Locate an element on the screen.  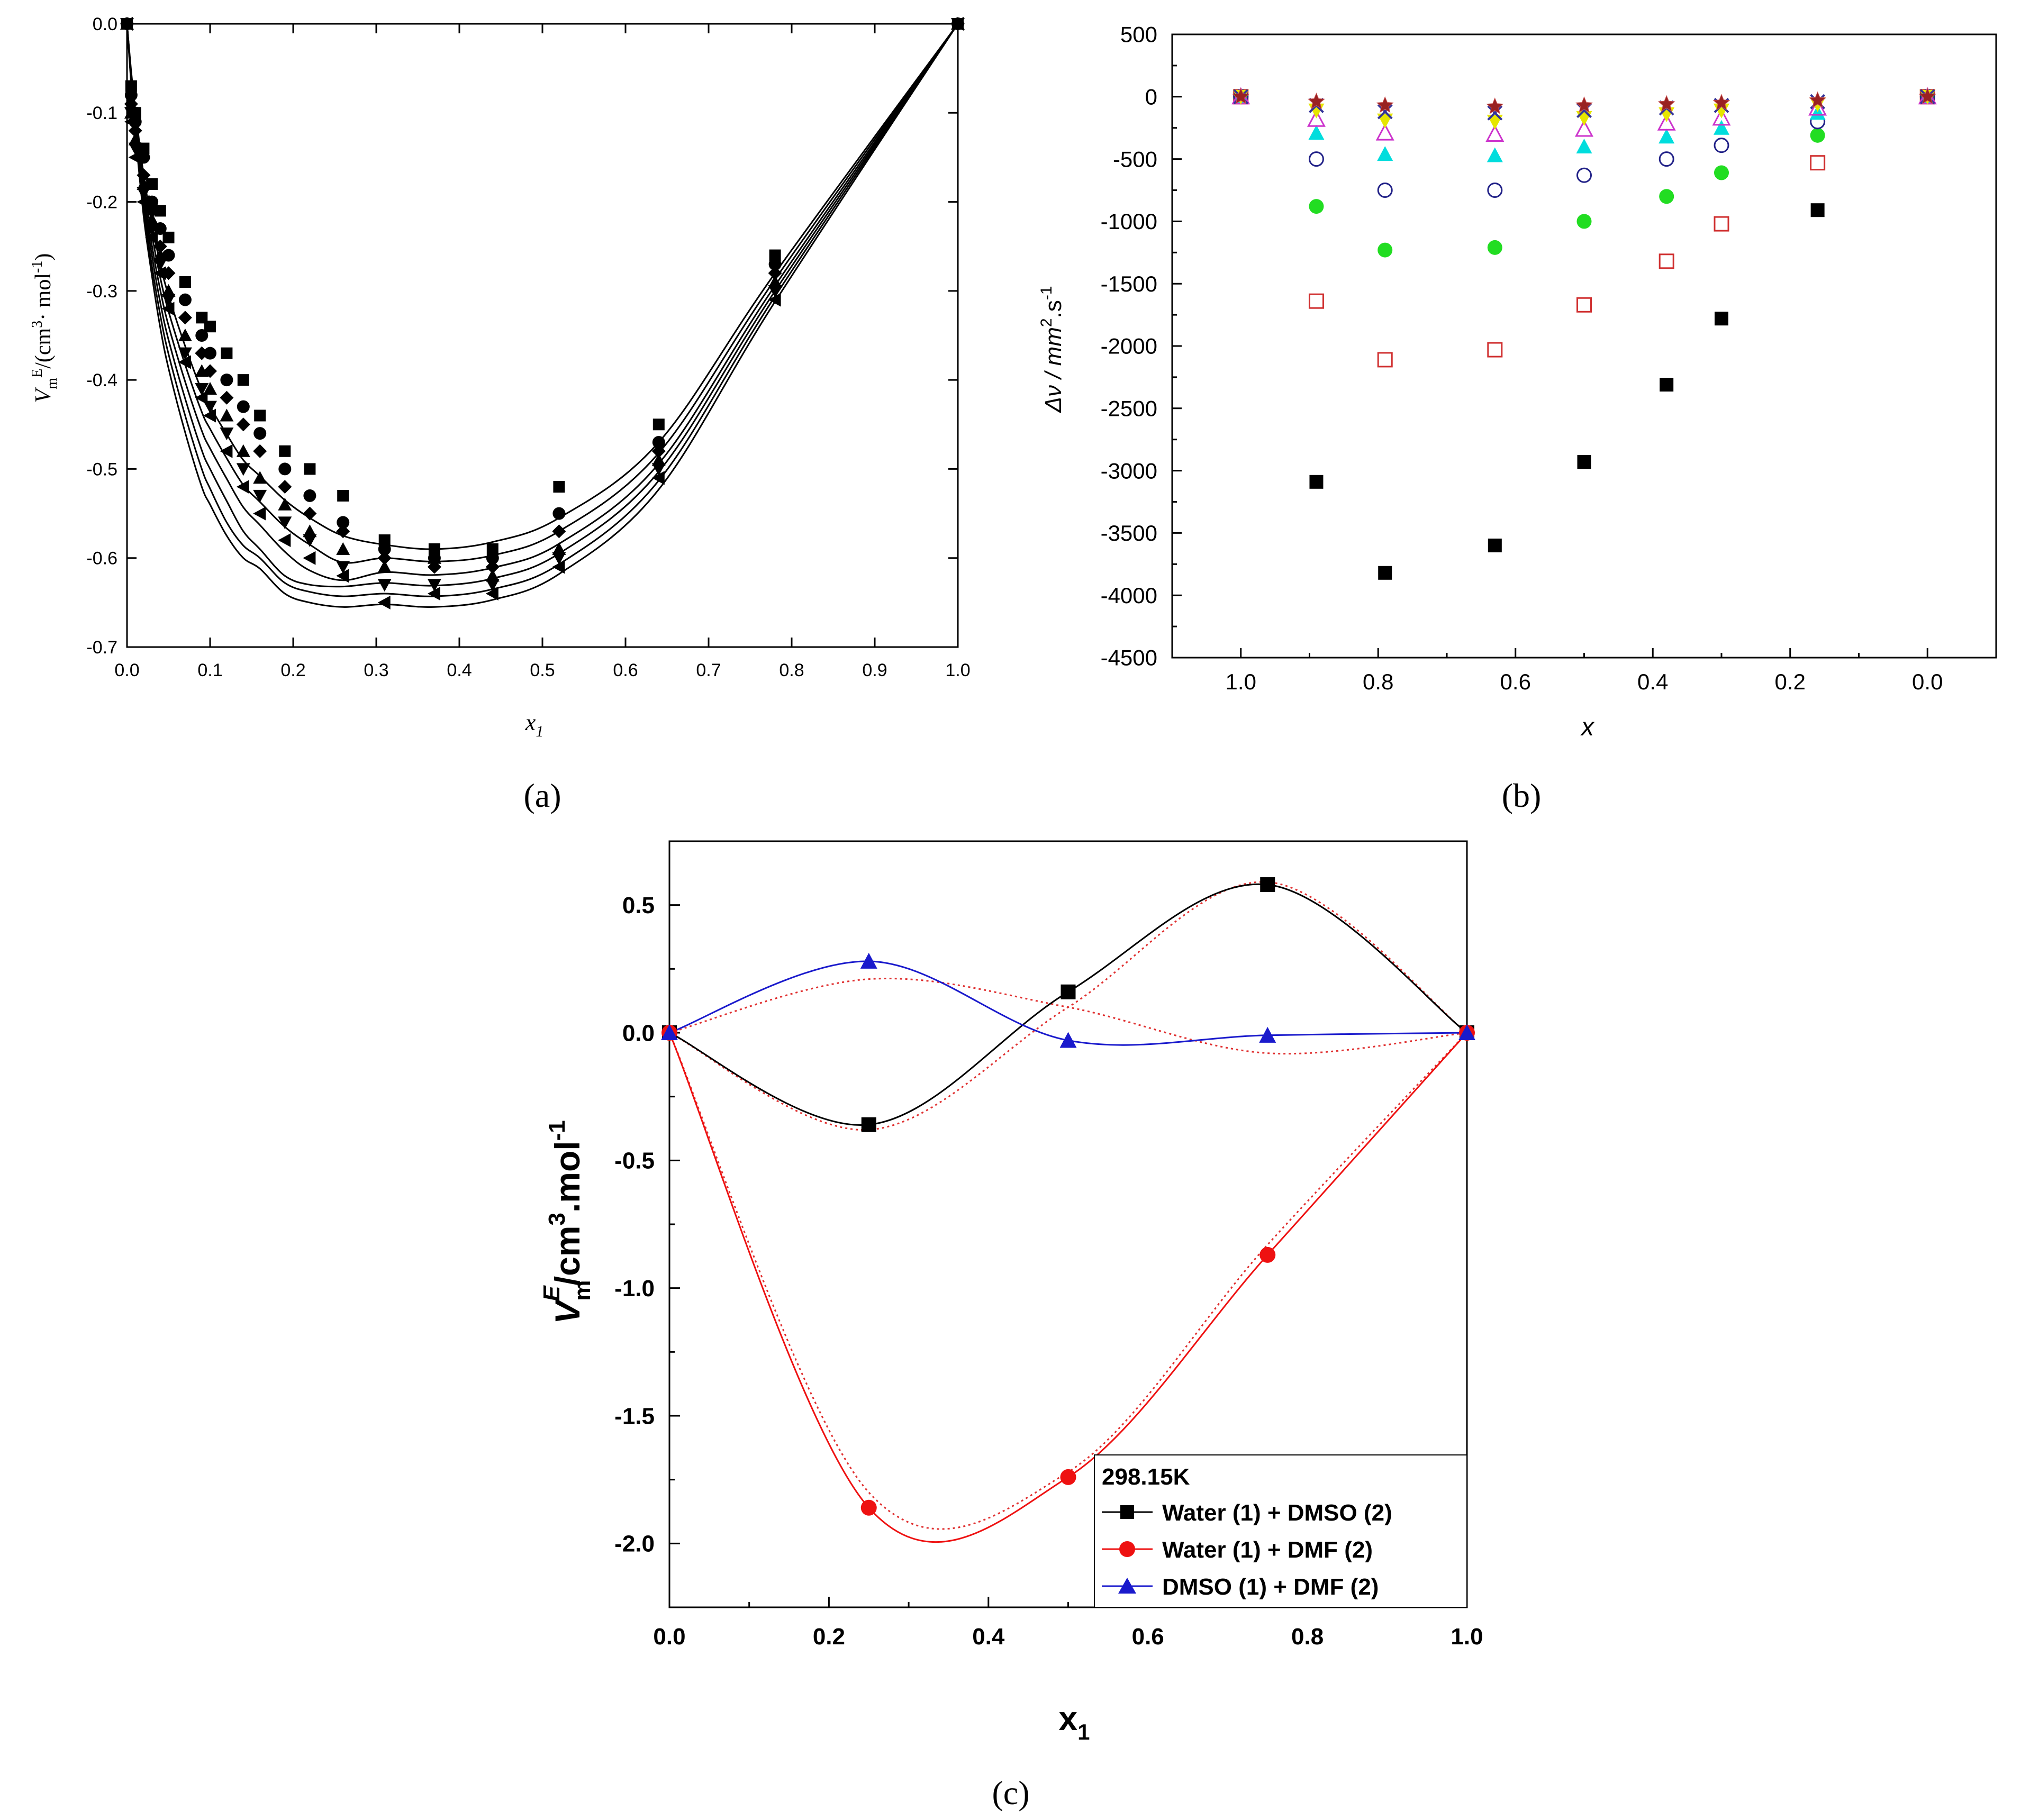
y-tick-label: -0.3 is located at coordinates (102, 292).